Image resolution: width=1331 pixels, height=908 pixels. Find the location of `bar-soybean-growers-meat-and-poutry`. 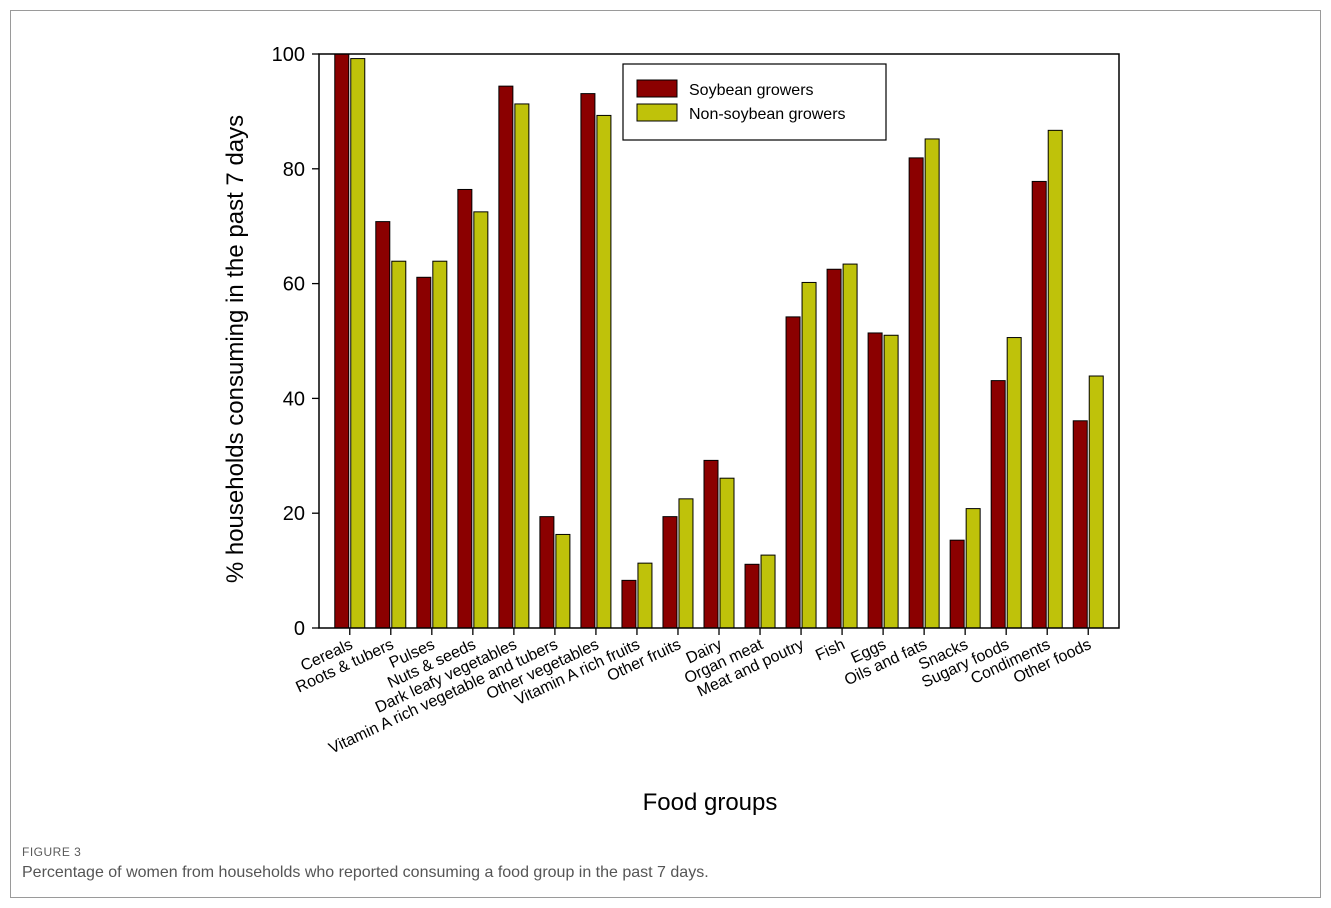

bar-soybean-growers-meat-and-poutry is located at coordinates (793, 472).